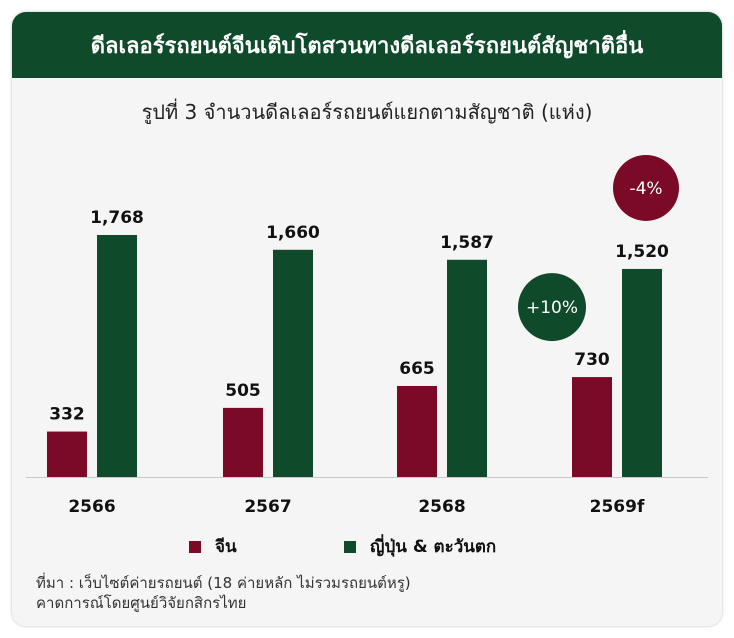 Image resolution: width=734 pixels, height=638 pixels. Describe the element at coordinates (350, 546) in the screenshot. I see `legend-swatch-japan-west` at that location.